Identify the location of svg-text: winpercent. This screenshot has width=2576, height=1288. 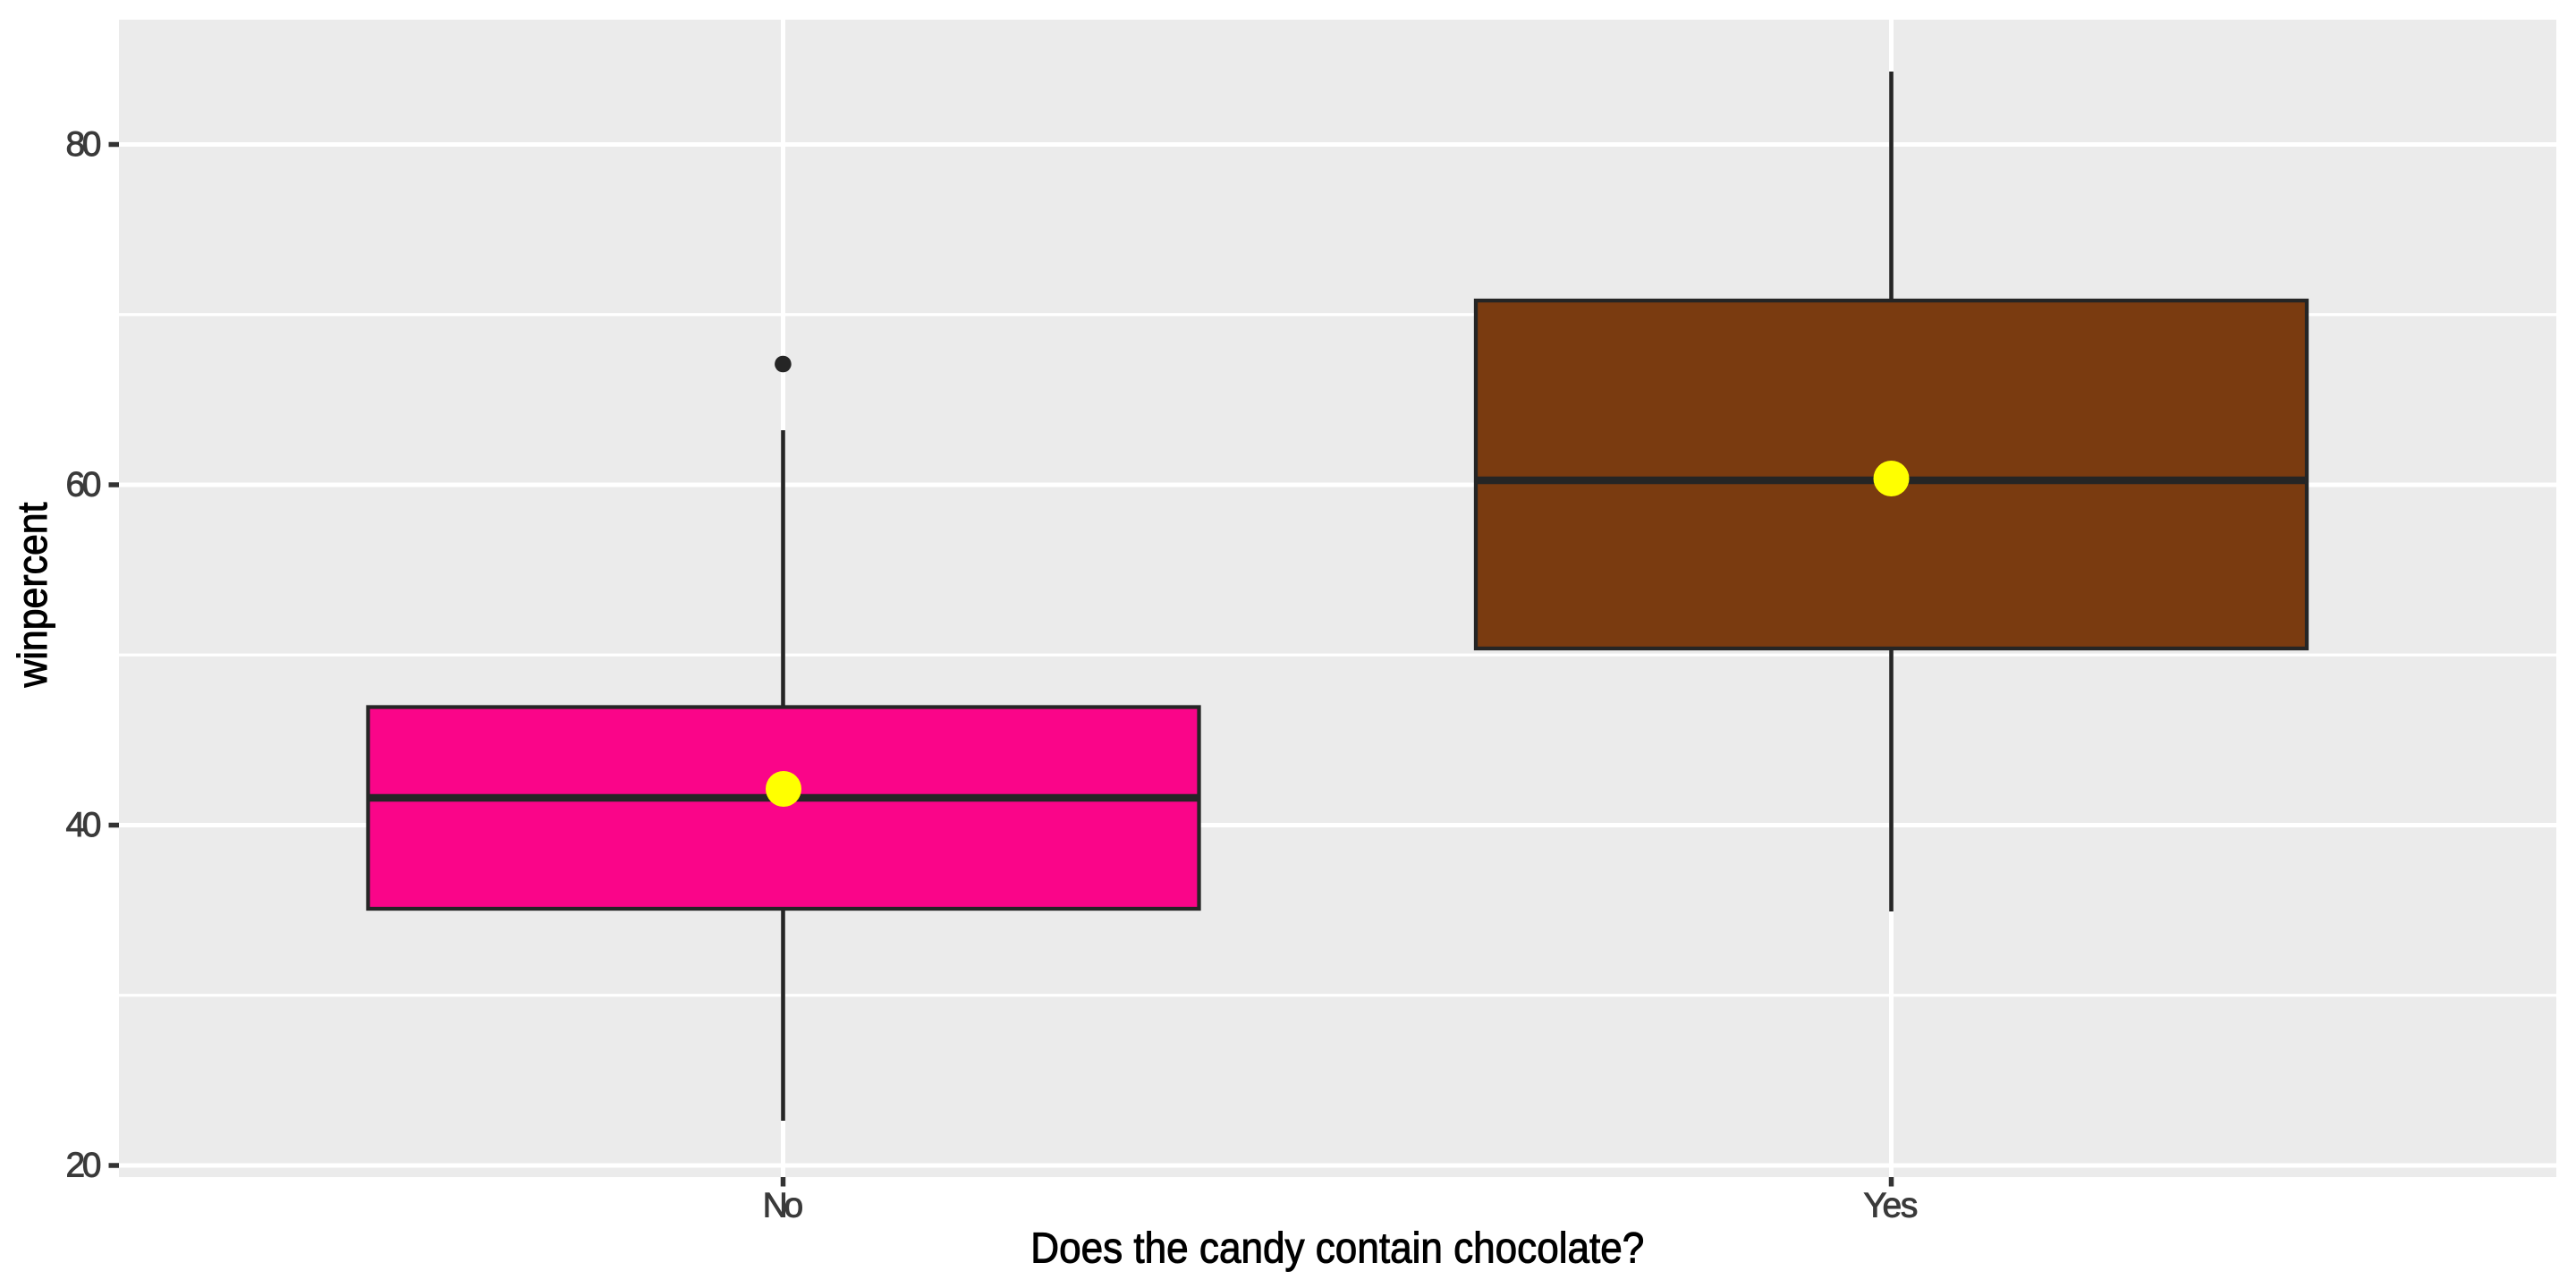
(32, 595).